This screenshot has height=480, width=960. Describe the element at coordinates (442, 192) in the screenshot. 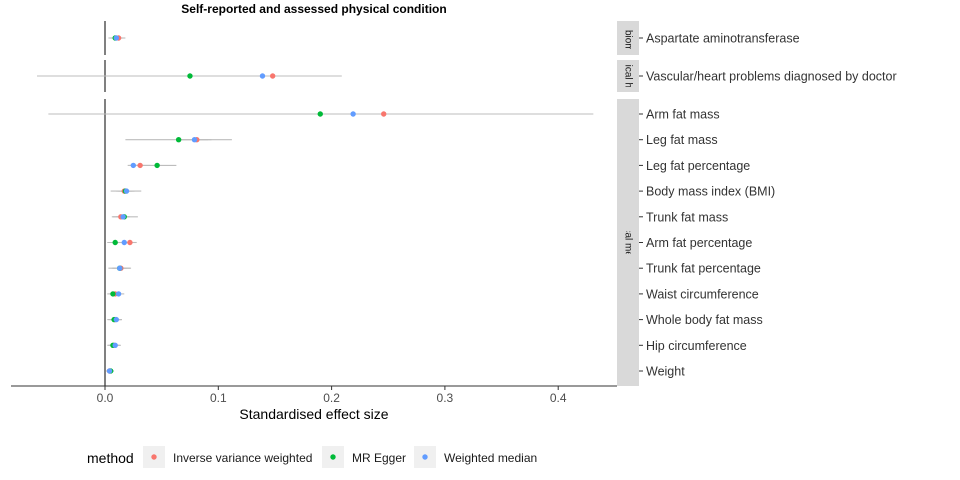

I see `forest-row: Body mass index (BMI)` at that location.